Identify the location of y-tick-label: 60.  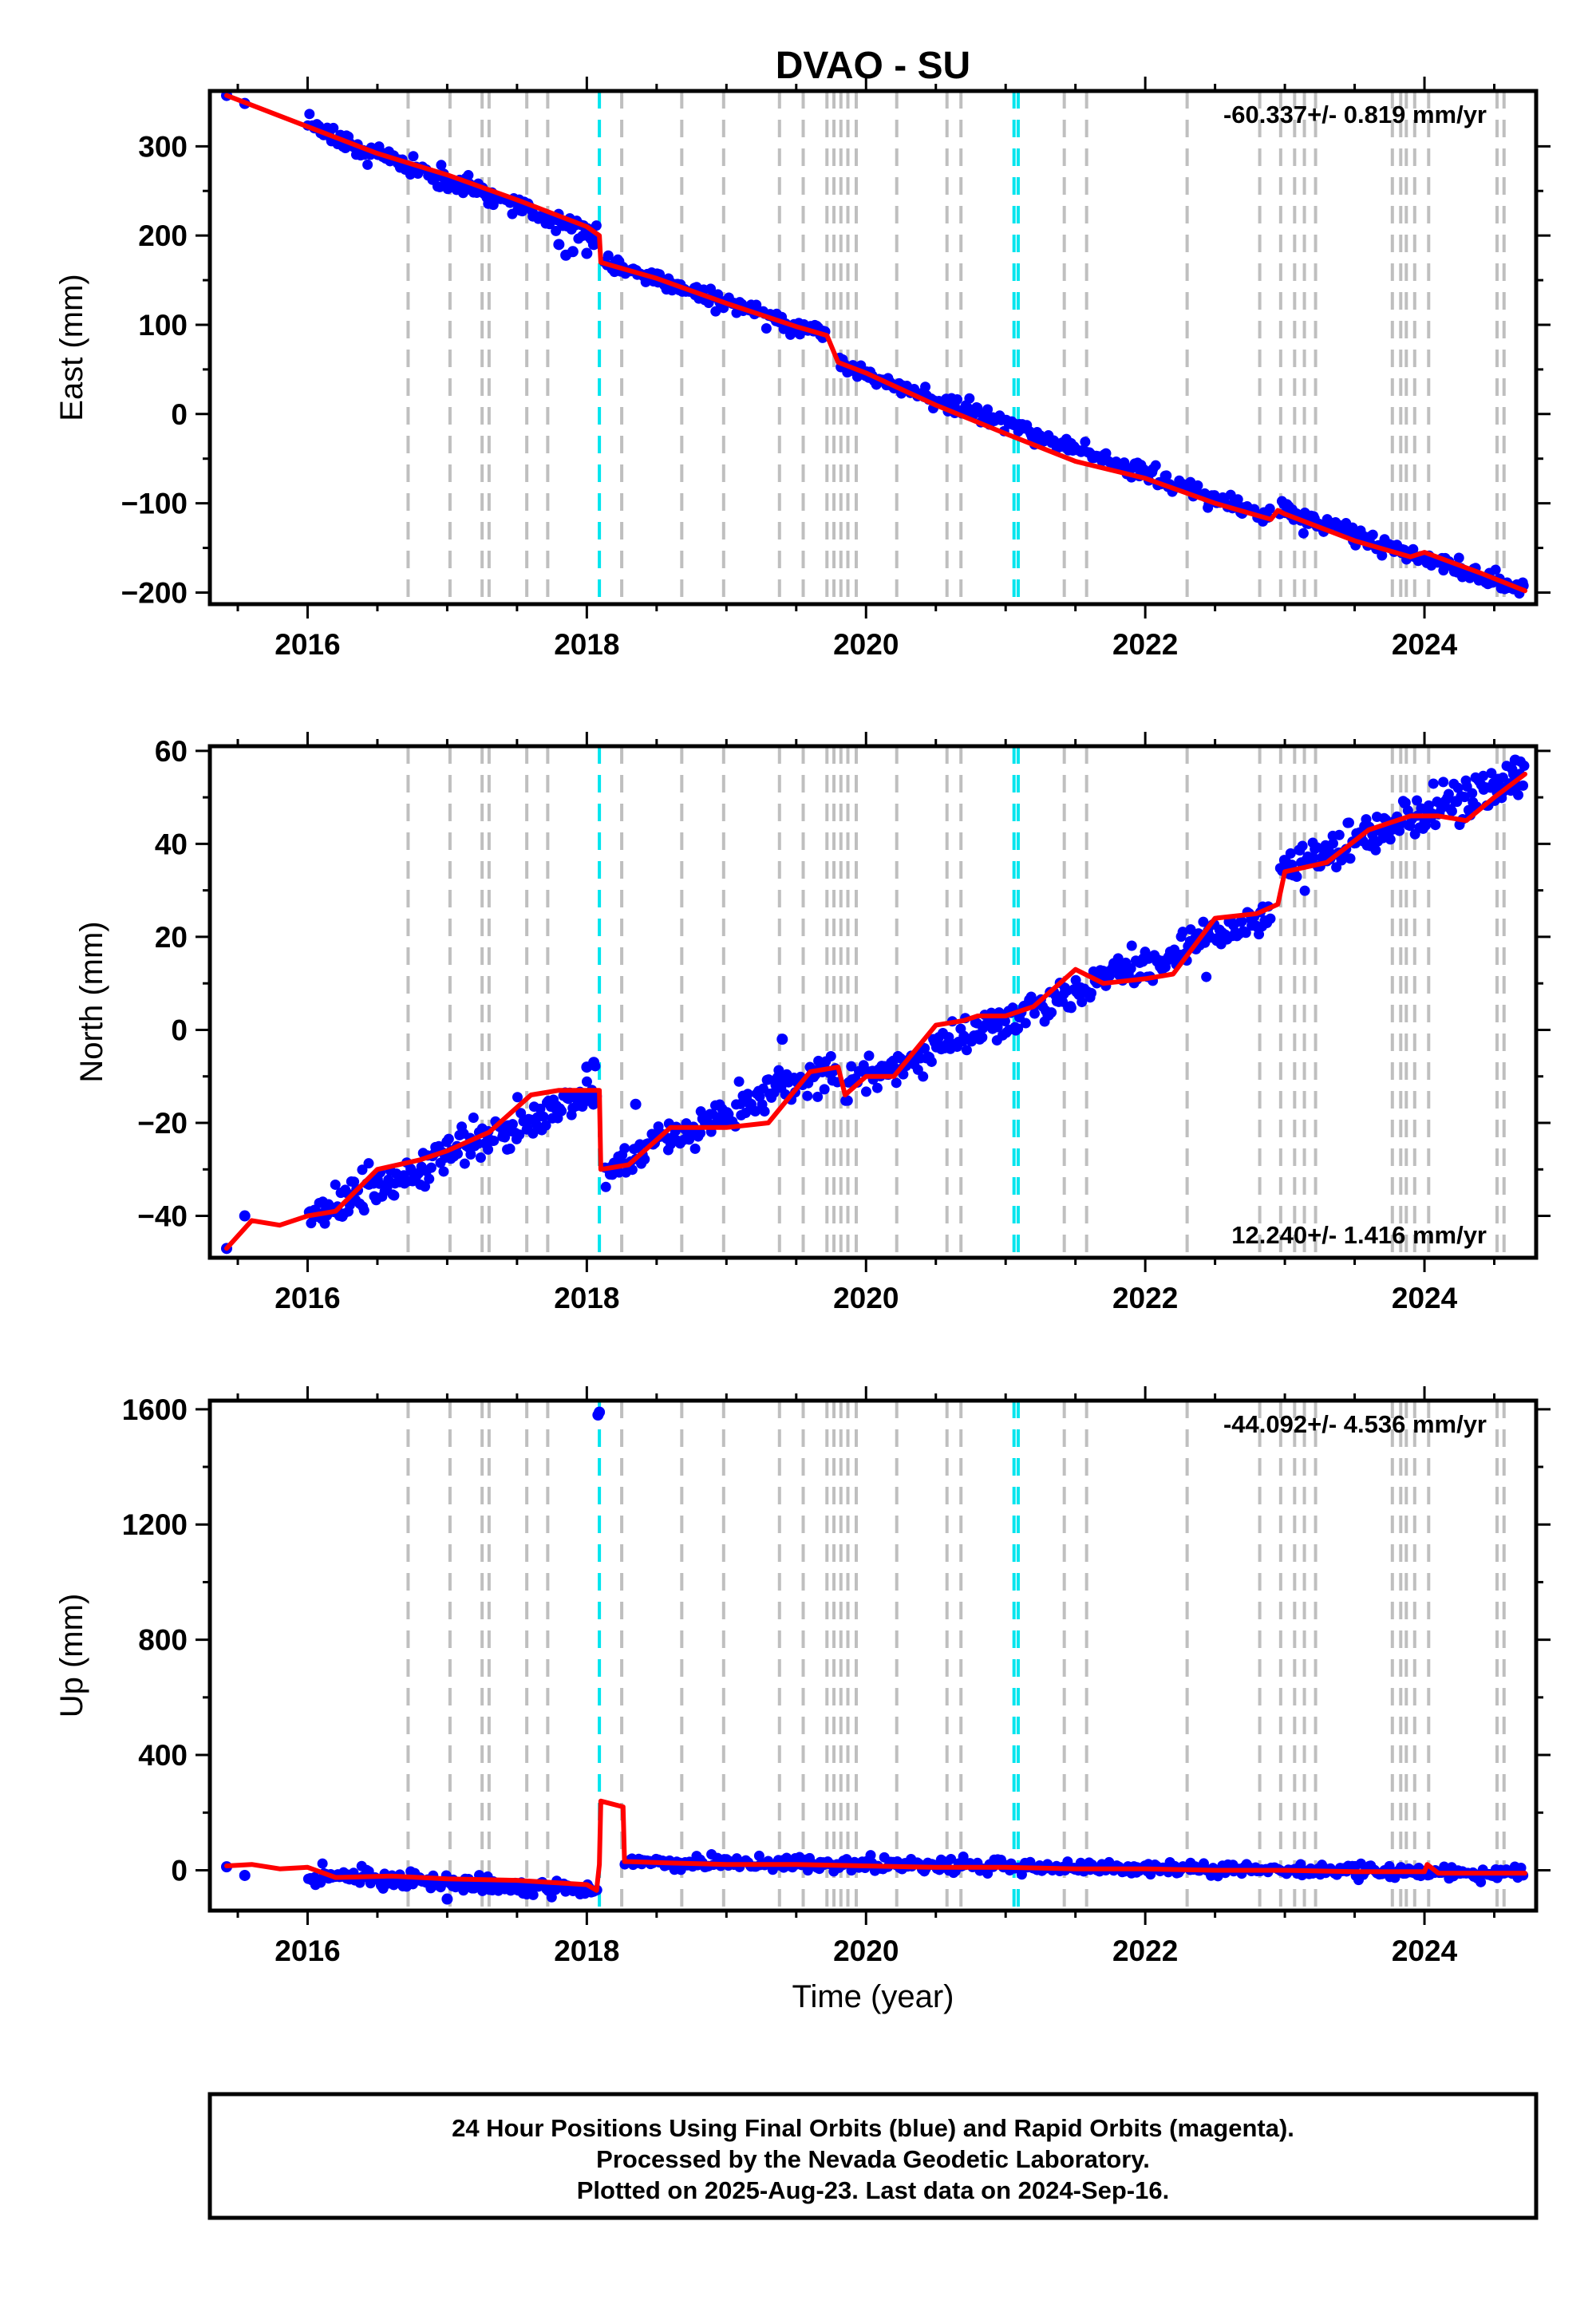
(171, 751).